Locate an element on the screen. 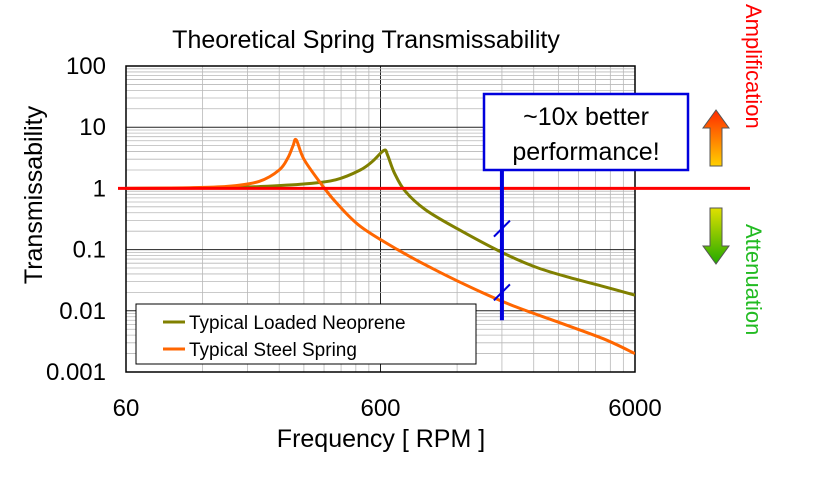 The height and width of the screenshot is (500, 820). y-tick-label: 100 is located at coordinates (86, 66).